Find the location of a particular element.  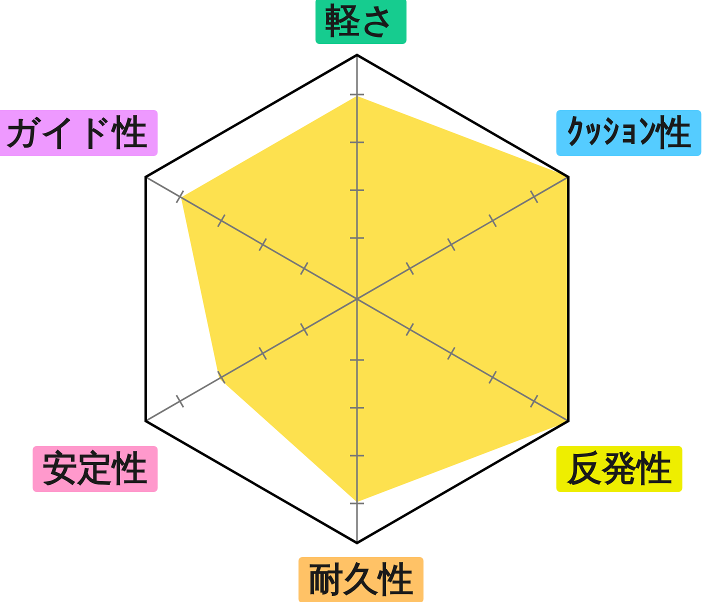

category-label: ｸｯｼｮﾝ性 is located at coordinates (629, 133).